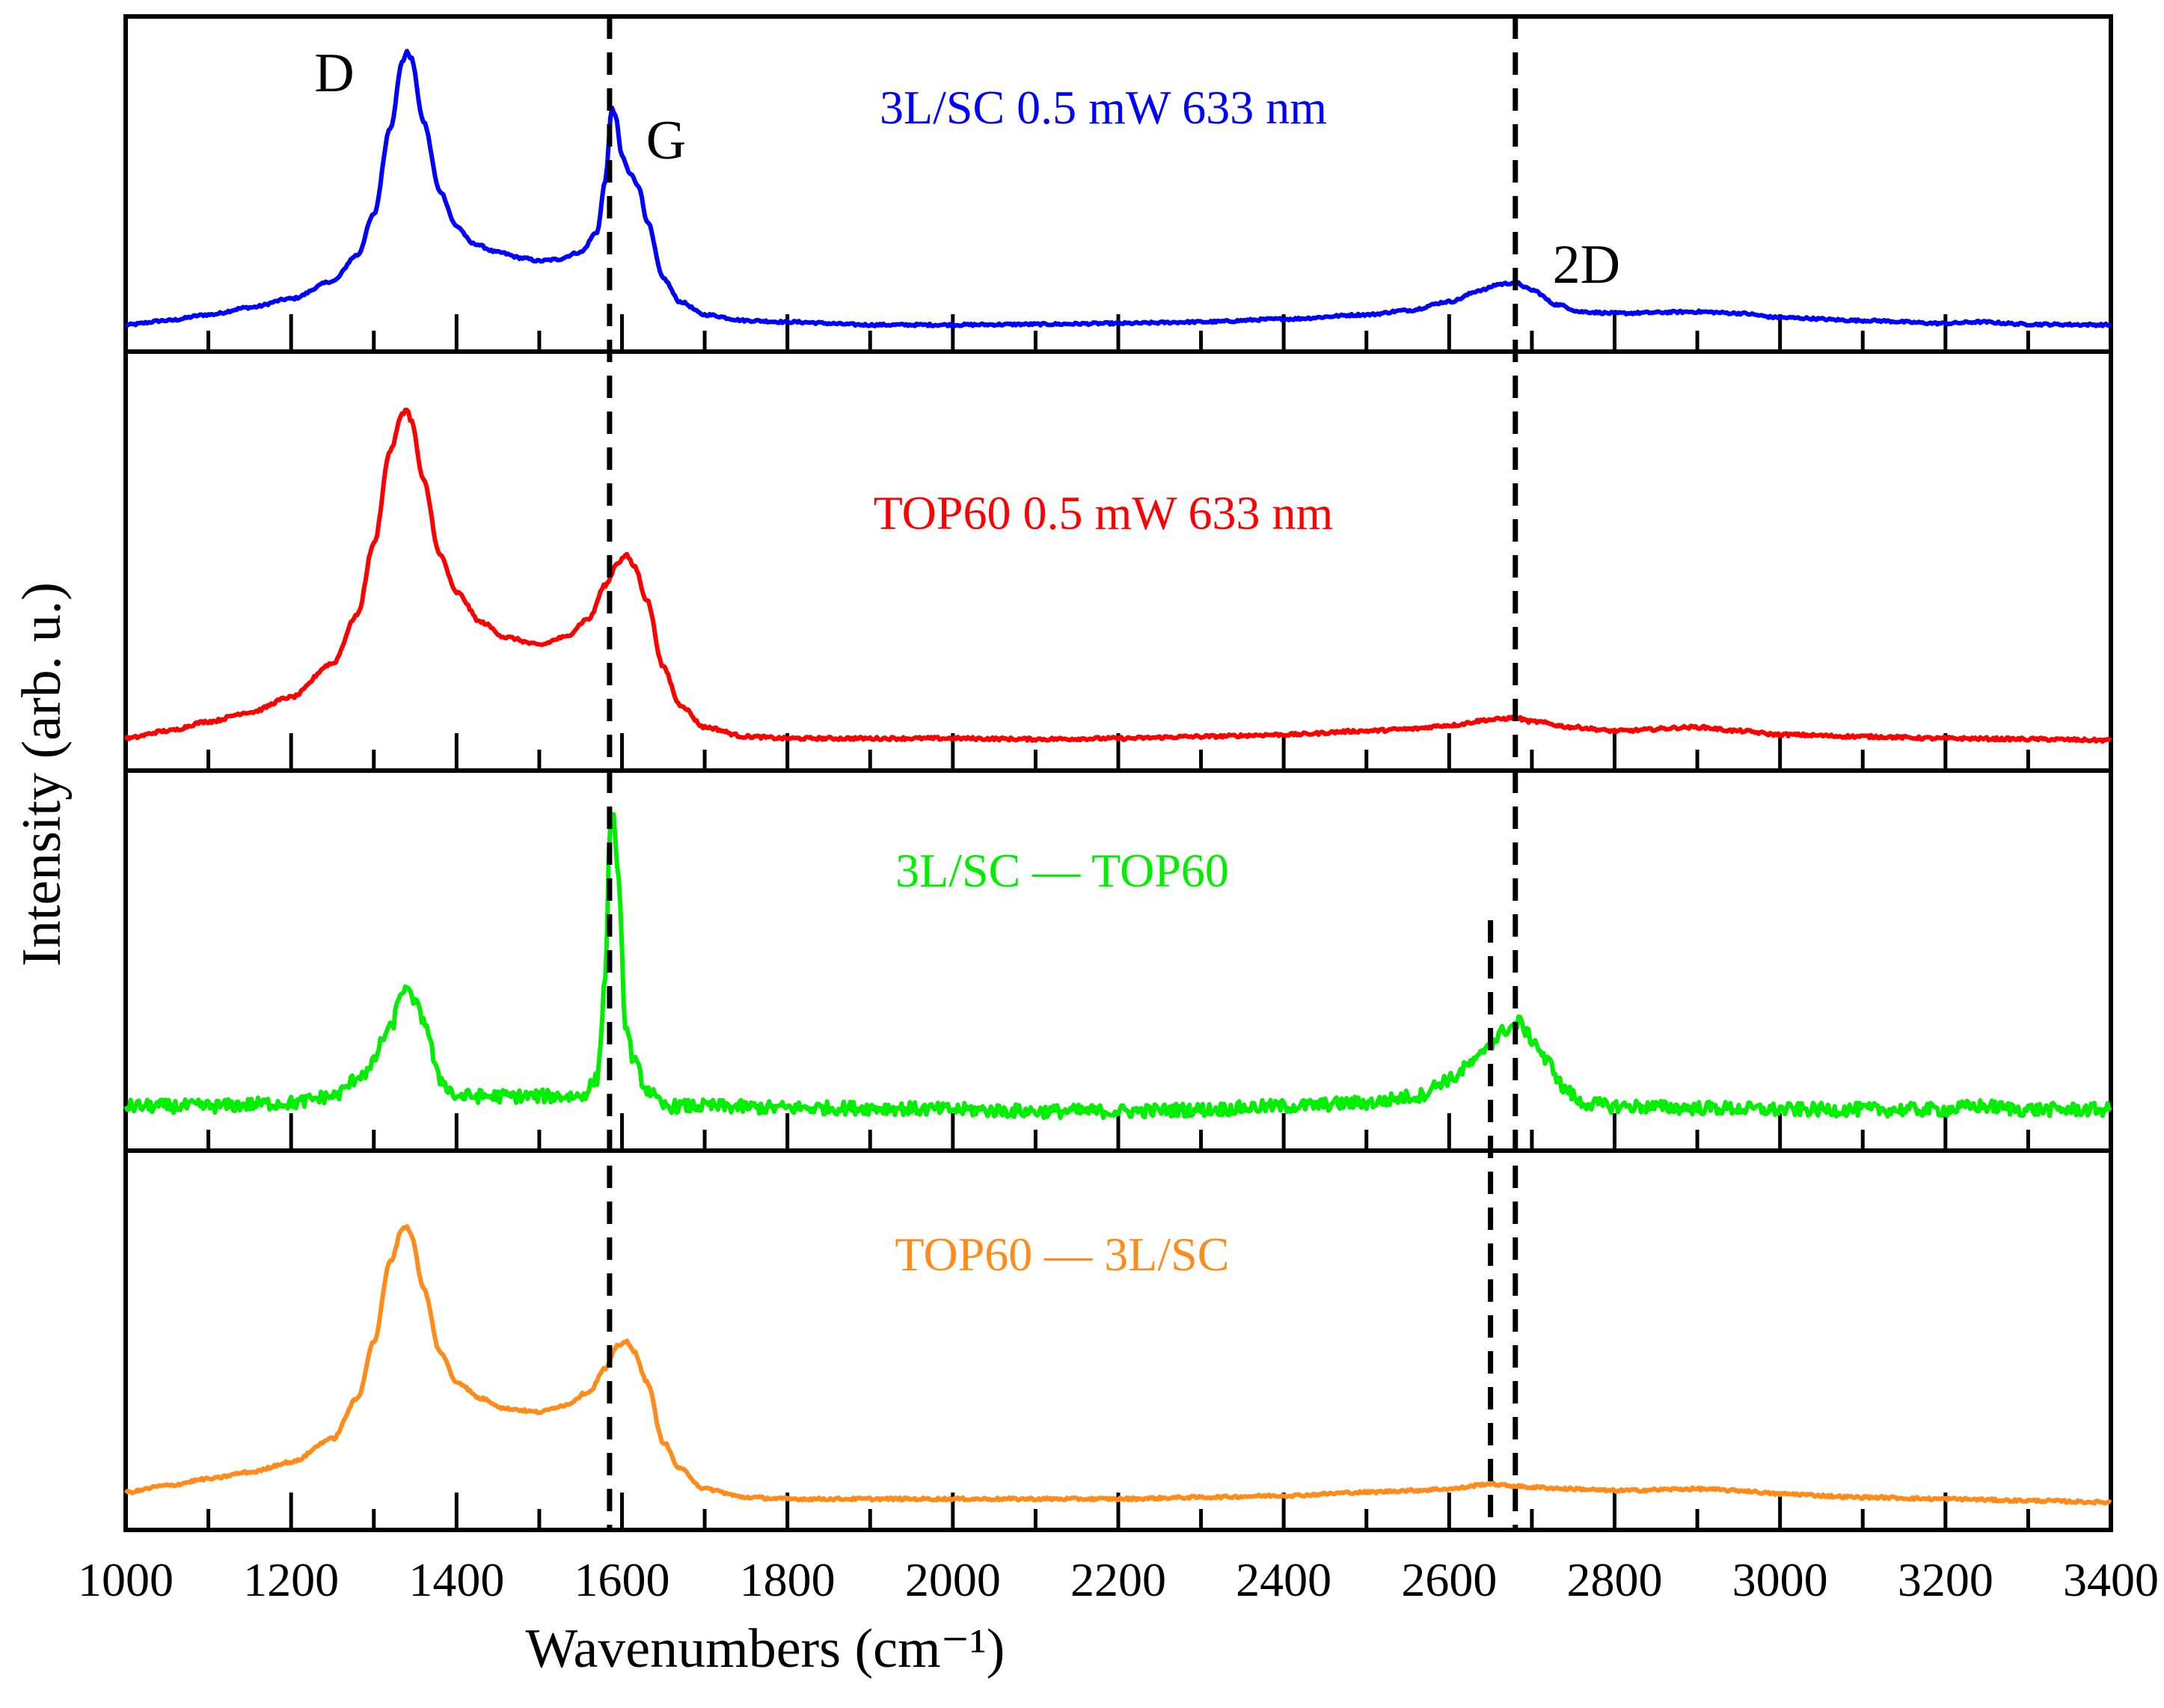 This screenshot has width=2164, height=1708. Describe the element at coordinates (953, 1579) in the screenshot. I see `x-tick-label: 2000` at that location.